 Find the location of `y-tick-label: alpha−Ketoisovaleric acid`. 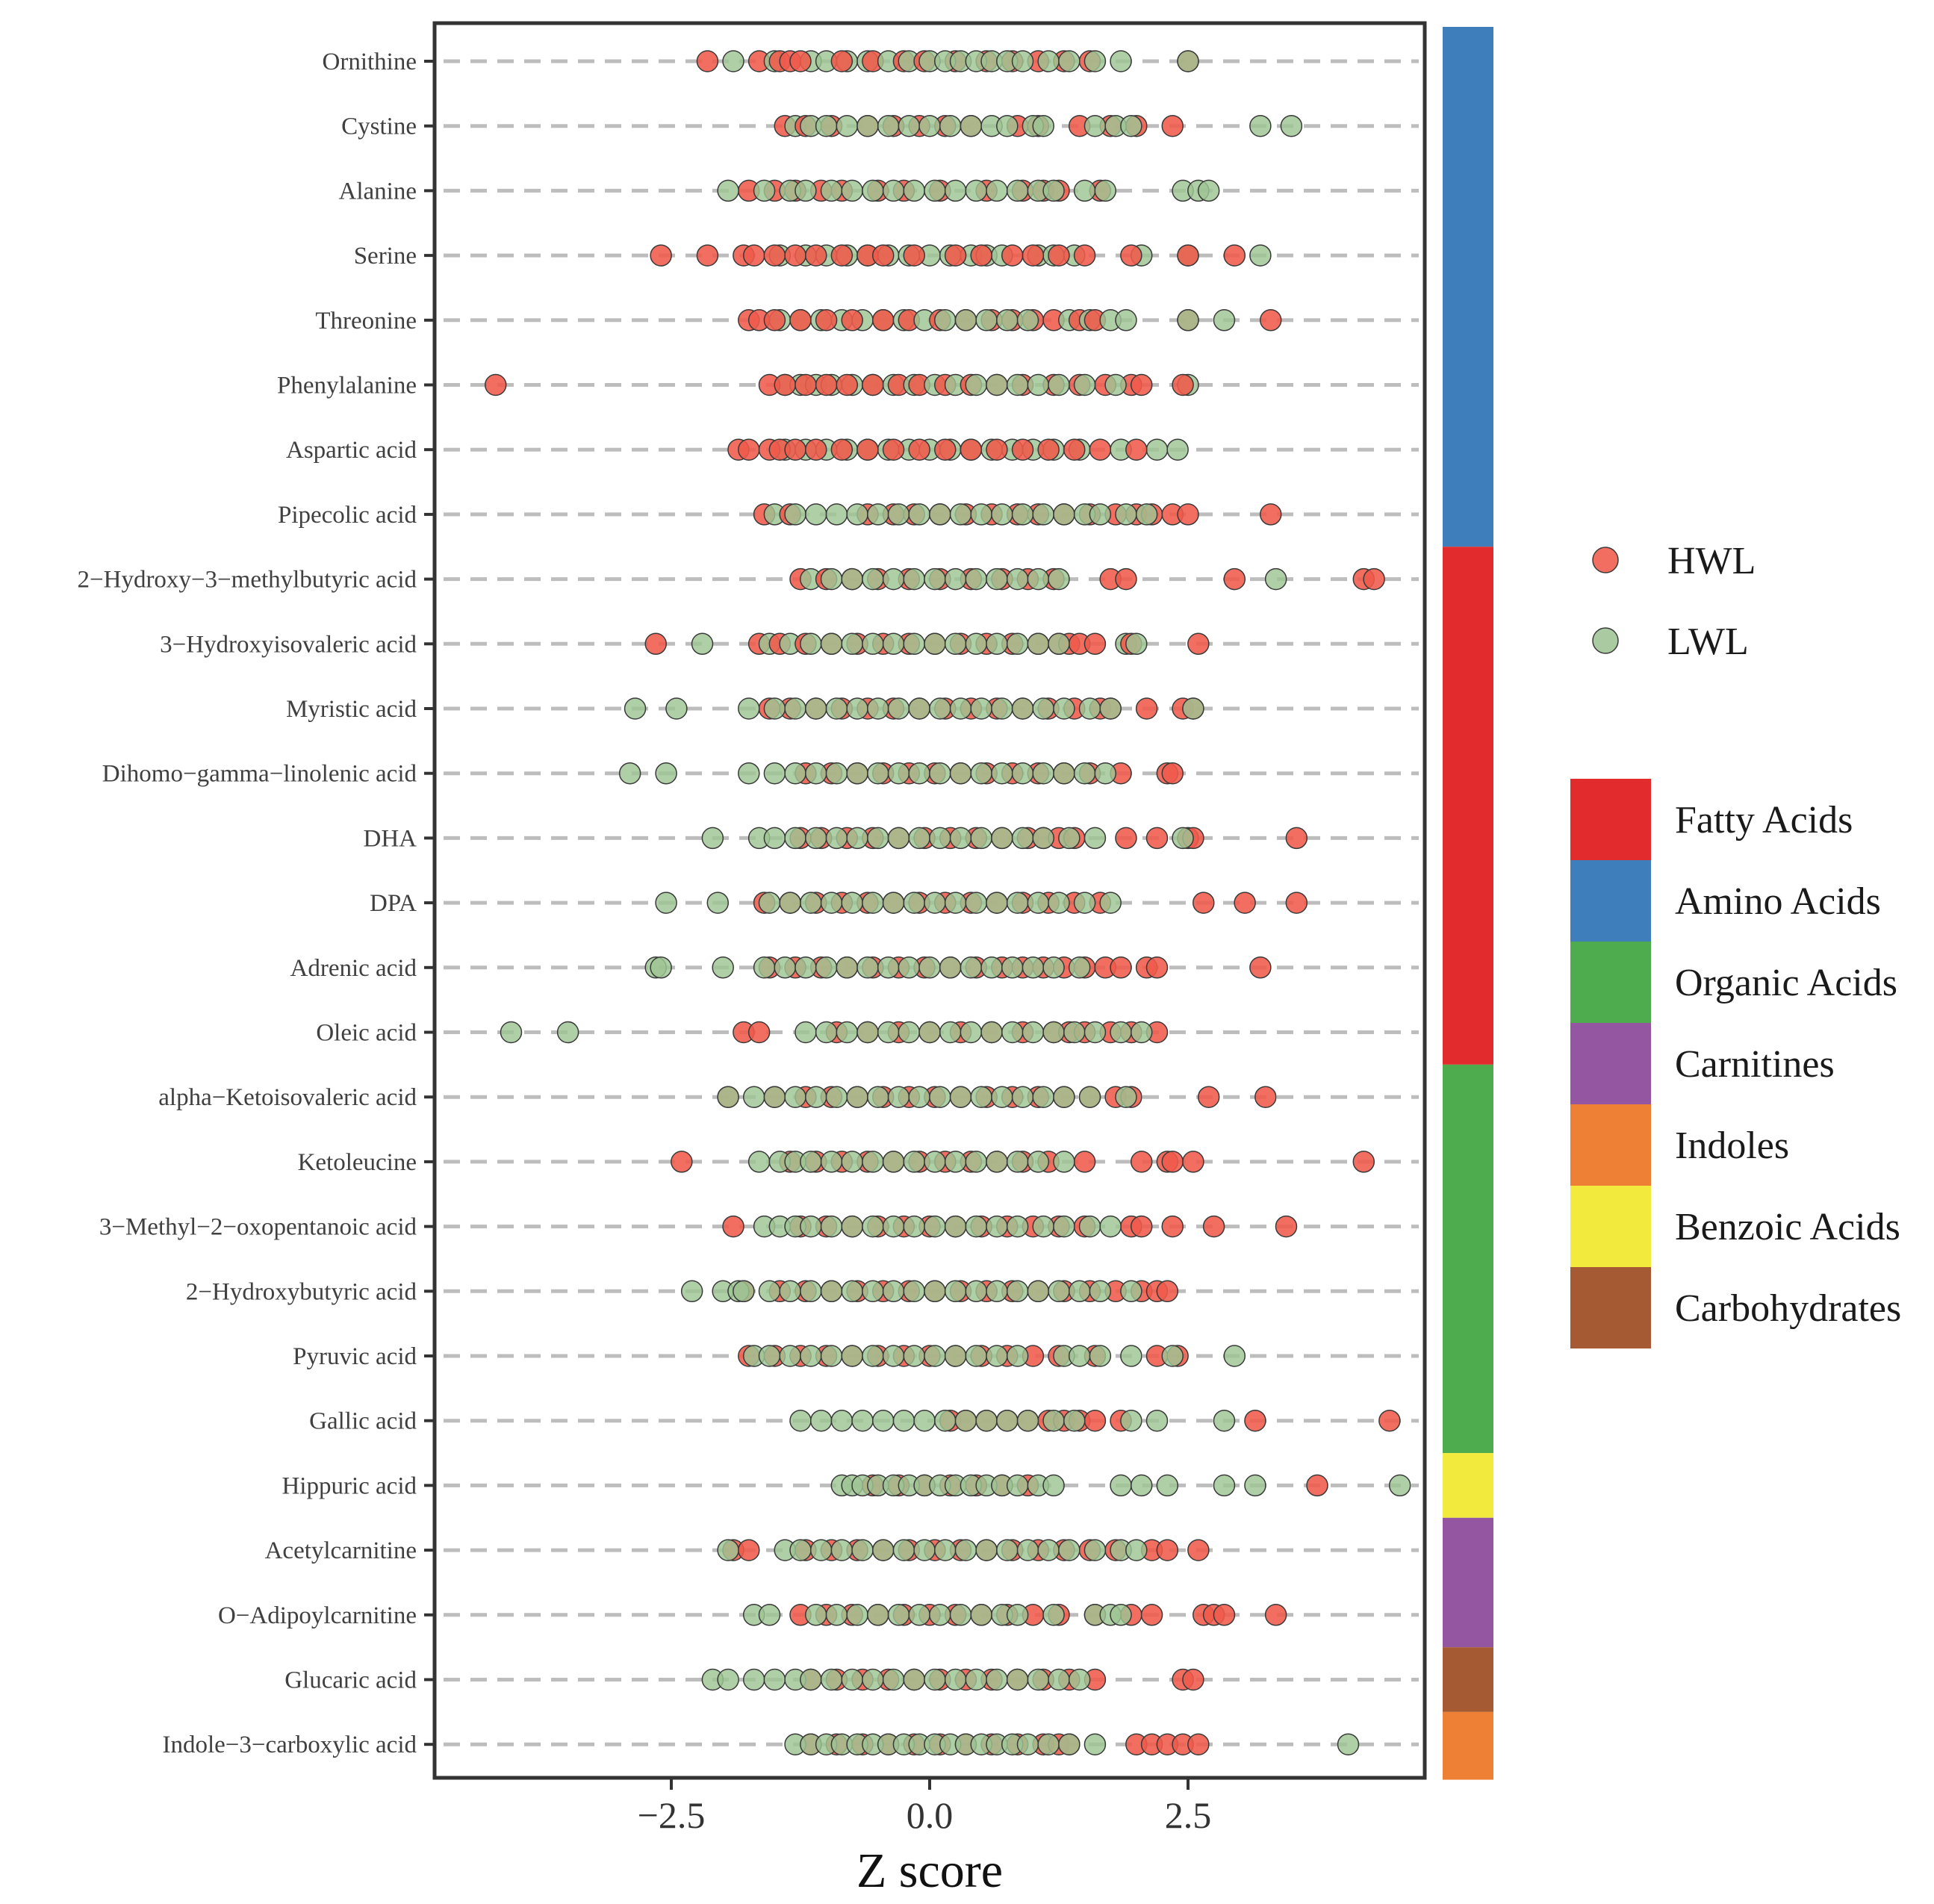

y-tick-label: alpha−Ketoisovaleric acid is located at coordinates (287, 1097).